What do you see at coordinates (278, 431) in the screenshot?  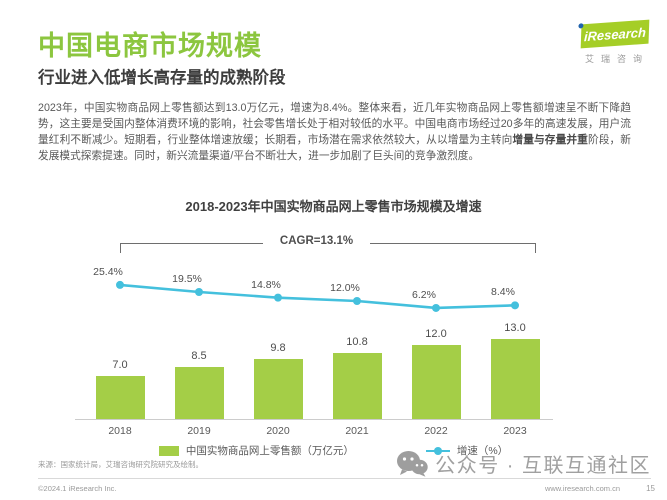 I see `x-axis-label: 2020` at bounding box center [278, 431].